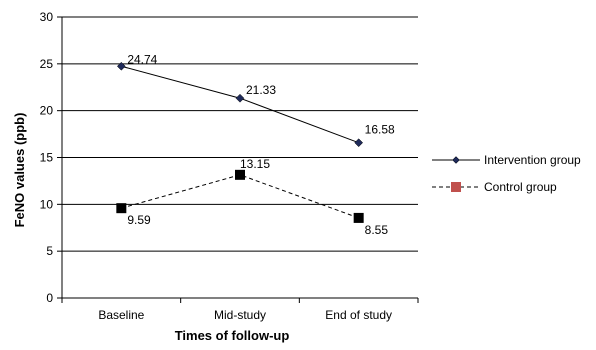 The image size is (596, 350). Describe the element at coordinates (377, 230) in the screenshot. I see `data-label: 8.55` at that location.